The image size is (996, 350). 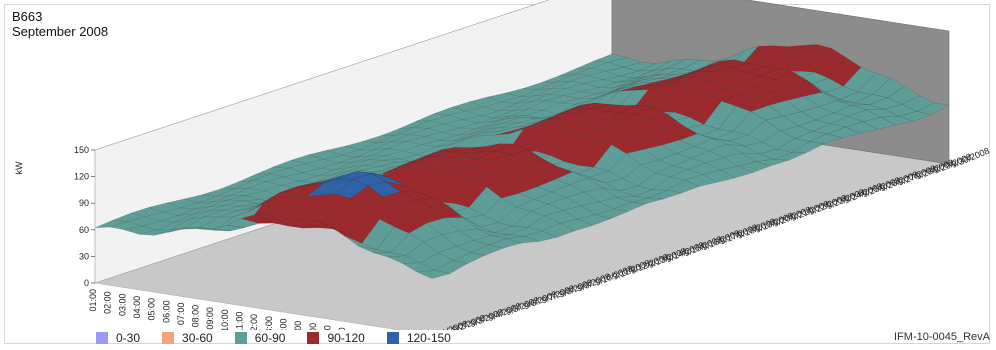 What do you see at coordinates (84, 203) in the screenshot?
I see `z-tick-label: 90` at bounding box center [84, 203].